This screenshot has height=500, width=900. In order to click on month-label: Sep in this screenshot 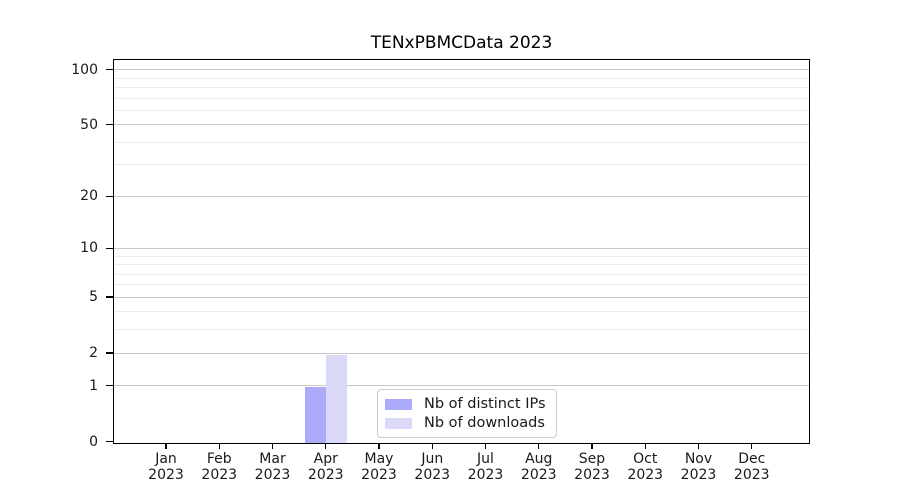, I will do `click(592, 459)`.